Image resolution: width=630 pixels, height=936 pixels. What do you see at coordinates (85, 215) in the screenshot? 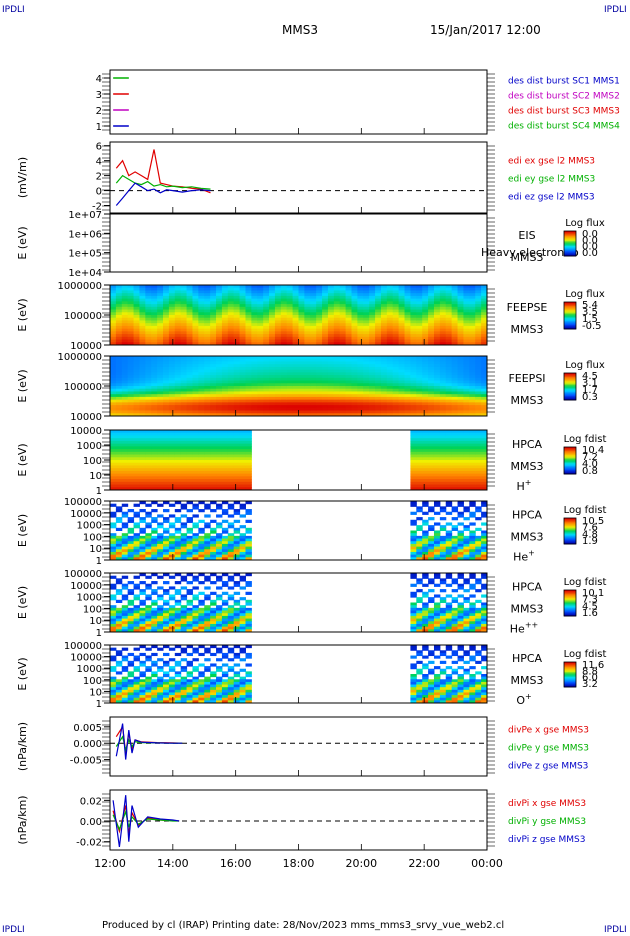
I see `y-tick-label: 1e+07` at bounding box center [85, 215].